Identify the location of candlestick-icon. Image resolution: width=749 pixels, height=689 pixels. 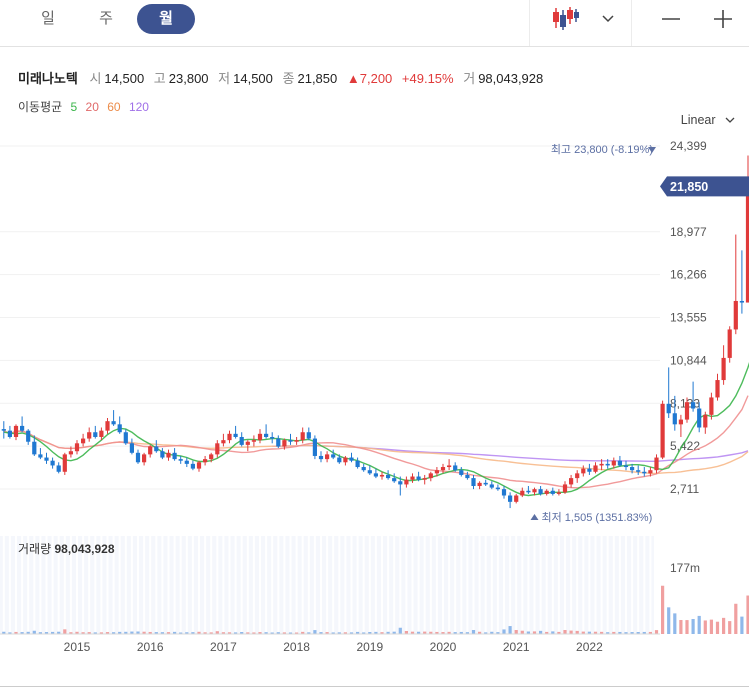
(565, 19).